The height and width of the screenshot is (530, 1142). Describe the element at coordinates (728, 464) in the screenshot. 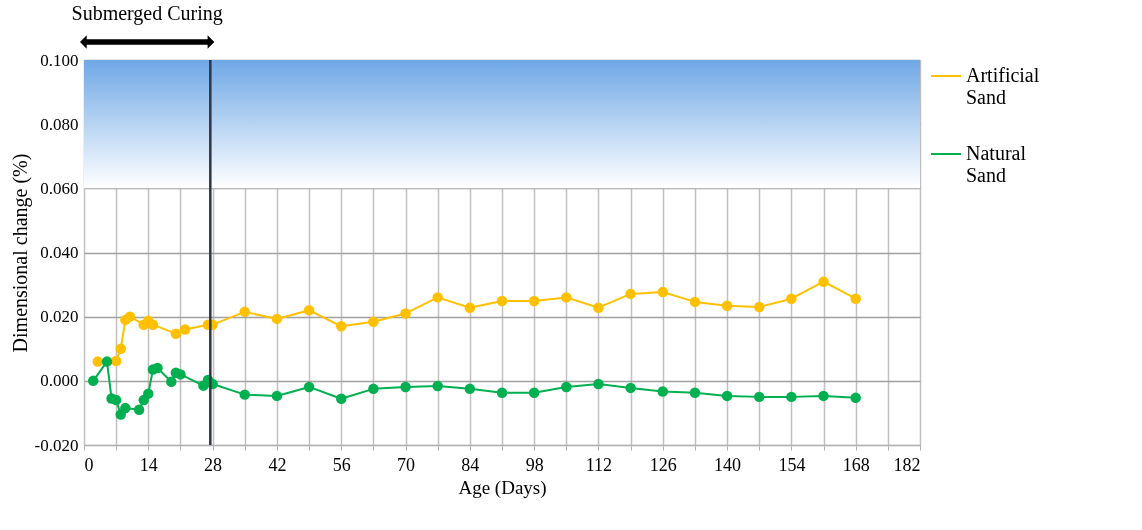

I see `x-tick-label: 140` at that location.